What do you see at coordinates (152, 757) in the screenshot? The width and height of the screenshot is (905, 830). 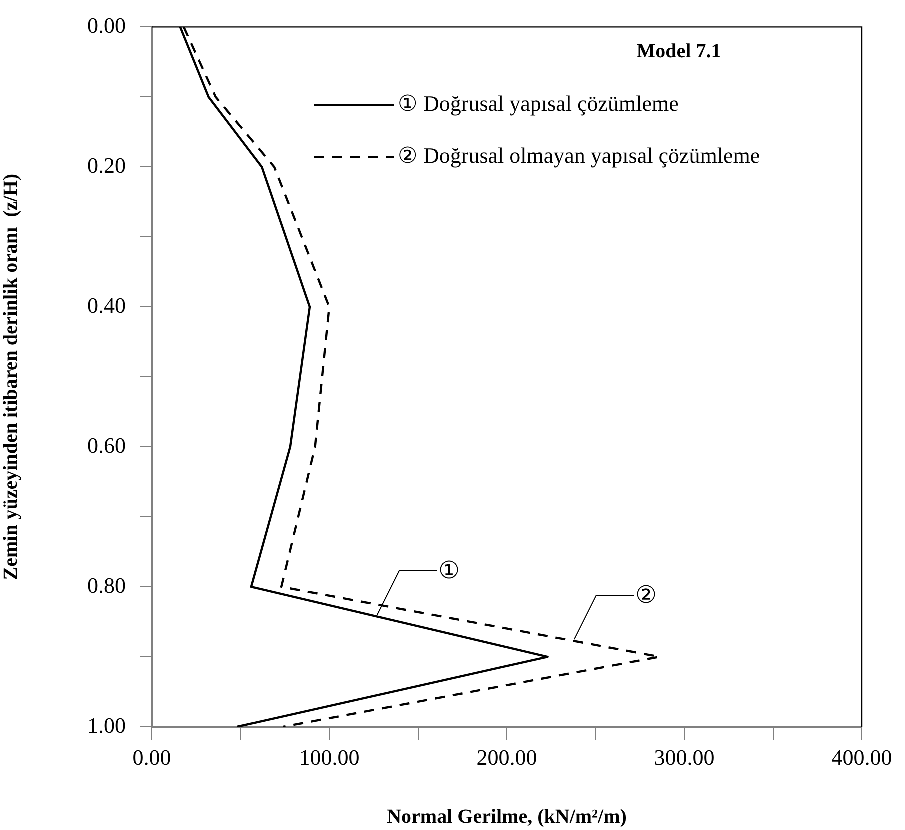 I see `x-tick-label: 0.00` at bounding box center [152, 757].